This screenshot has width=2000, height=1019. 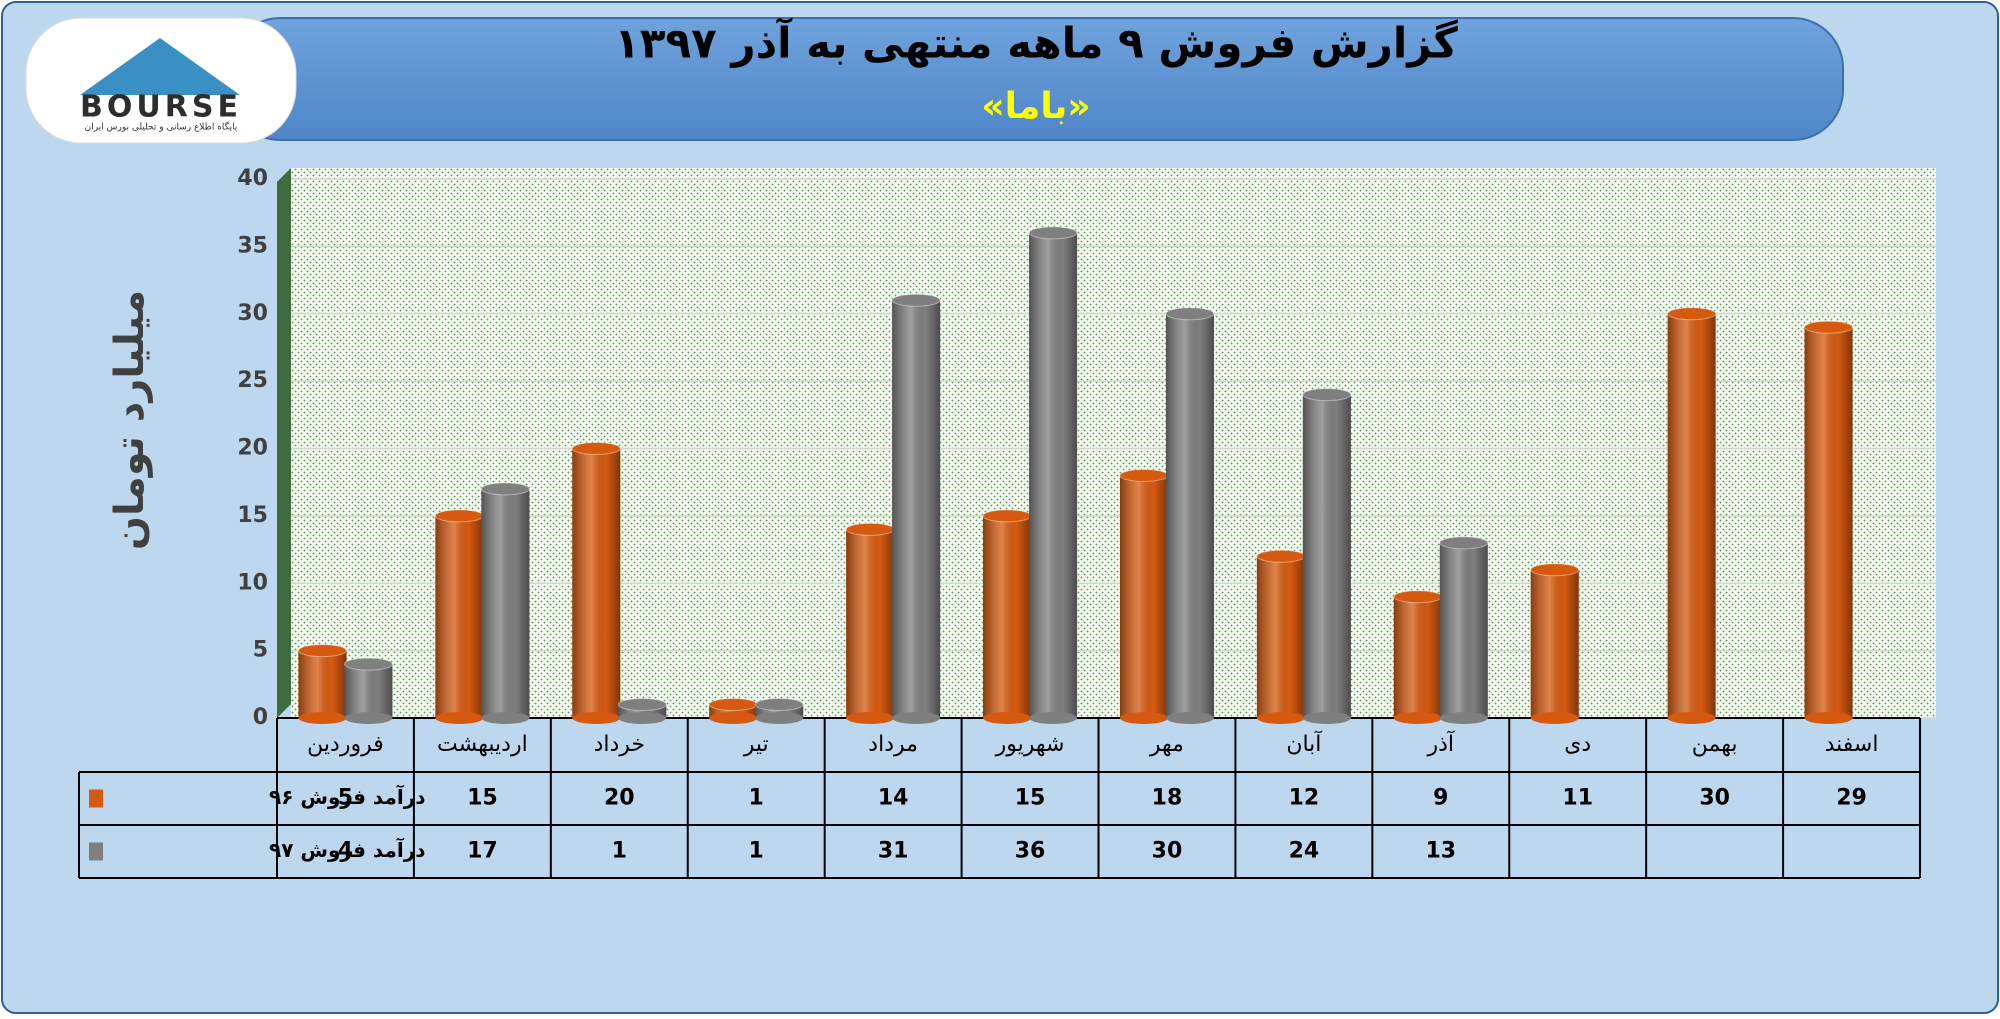 I want to click on table-value: 5, so click(x=345, y=798).